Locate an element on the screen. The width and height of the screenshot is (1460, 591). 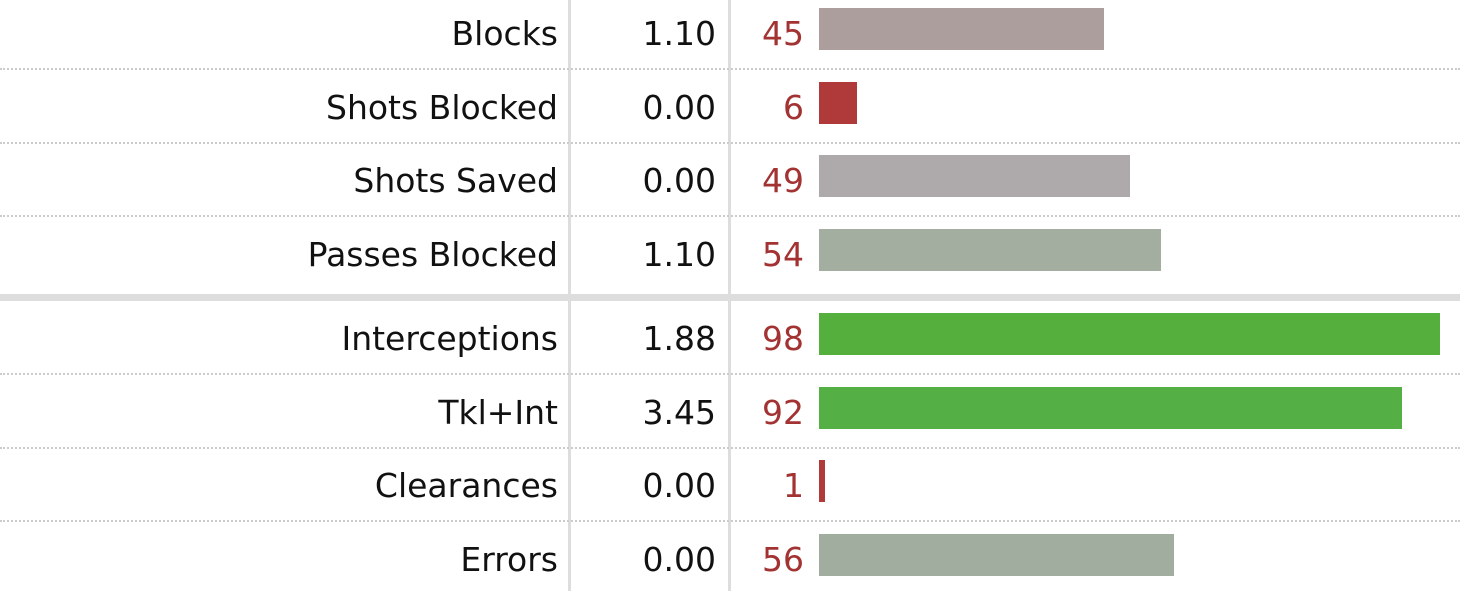
percentile-value: 92 is located at coordinates (783, 412).